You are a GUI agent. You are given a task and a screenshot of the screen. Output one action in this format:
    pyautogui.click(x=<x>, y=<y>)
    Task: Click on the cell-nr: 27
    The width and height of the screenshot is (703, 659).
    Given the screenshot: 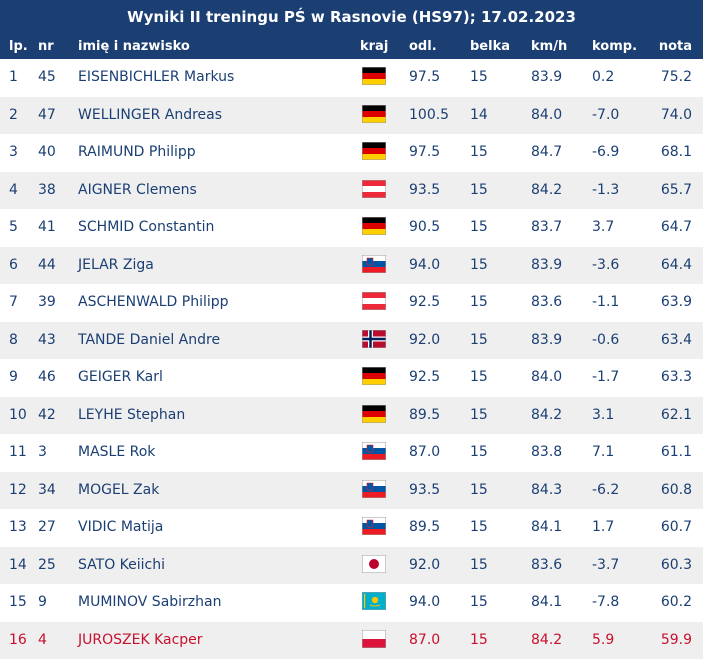 What is the action you would take?
    pyautogui.click(x=50, y=528)
    